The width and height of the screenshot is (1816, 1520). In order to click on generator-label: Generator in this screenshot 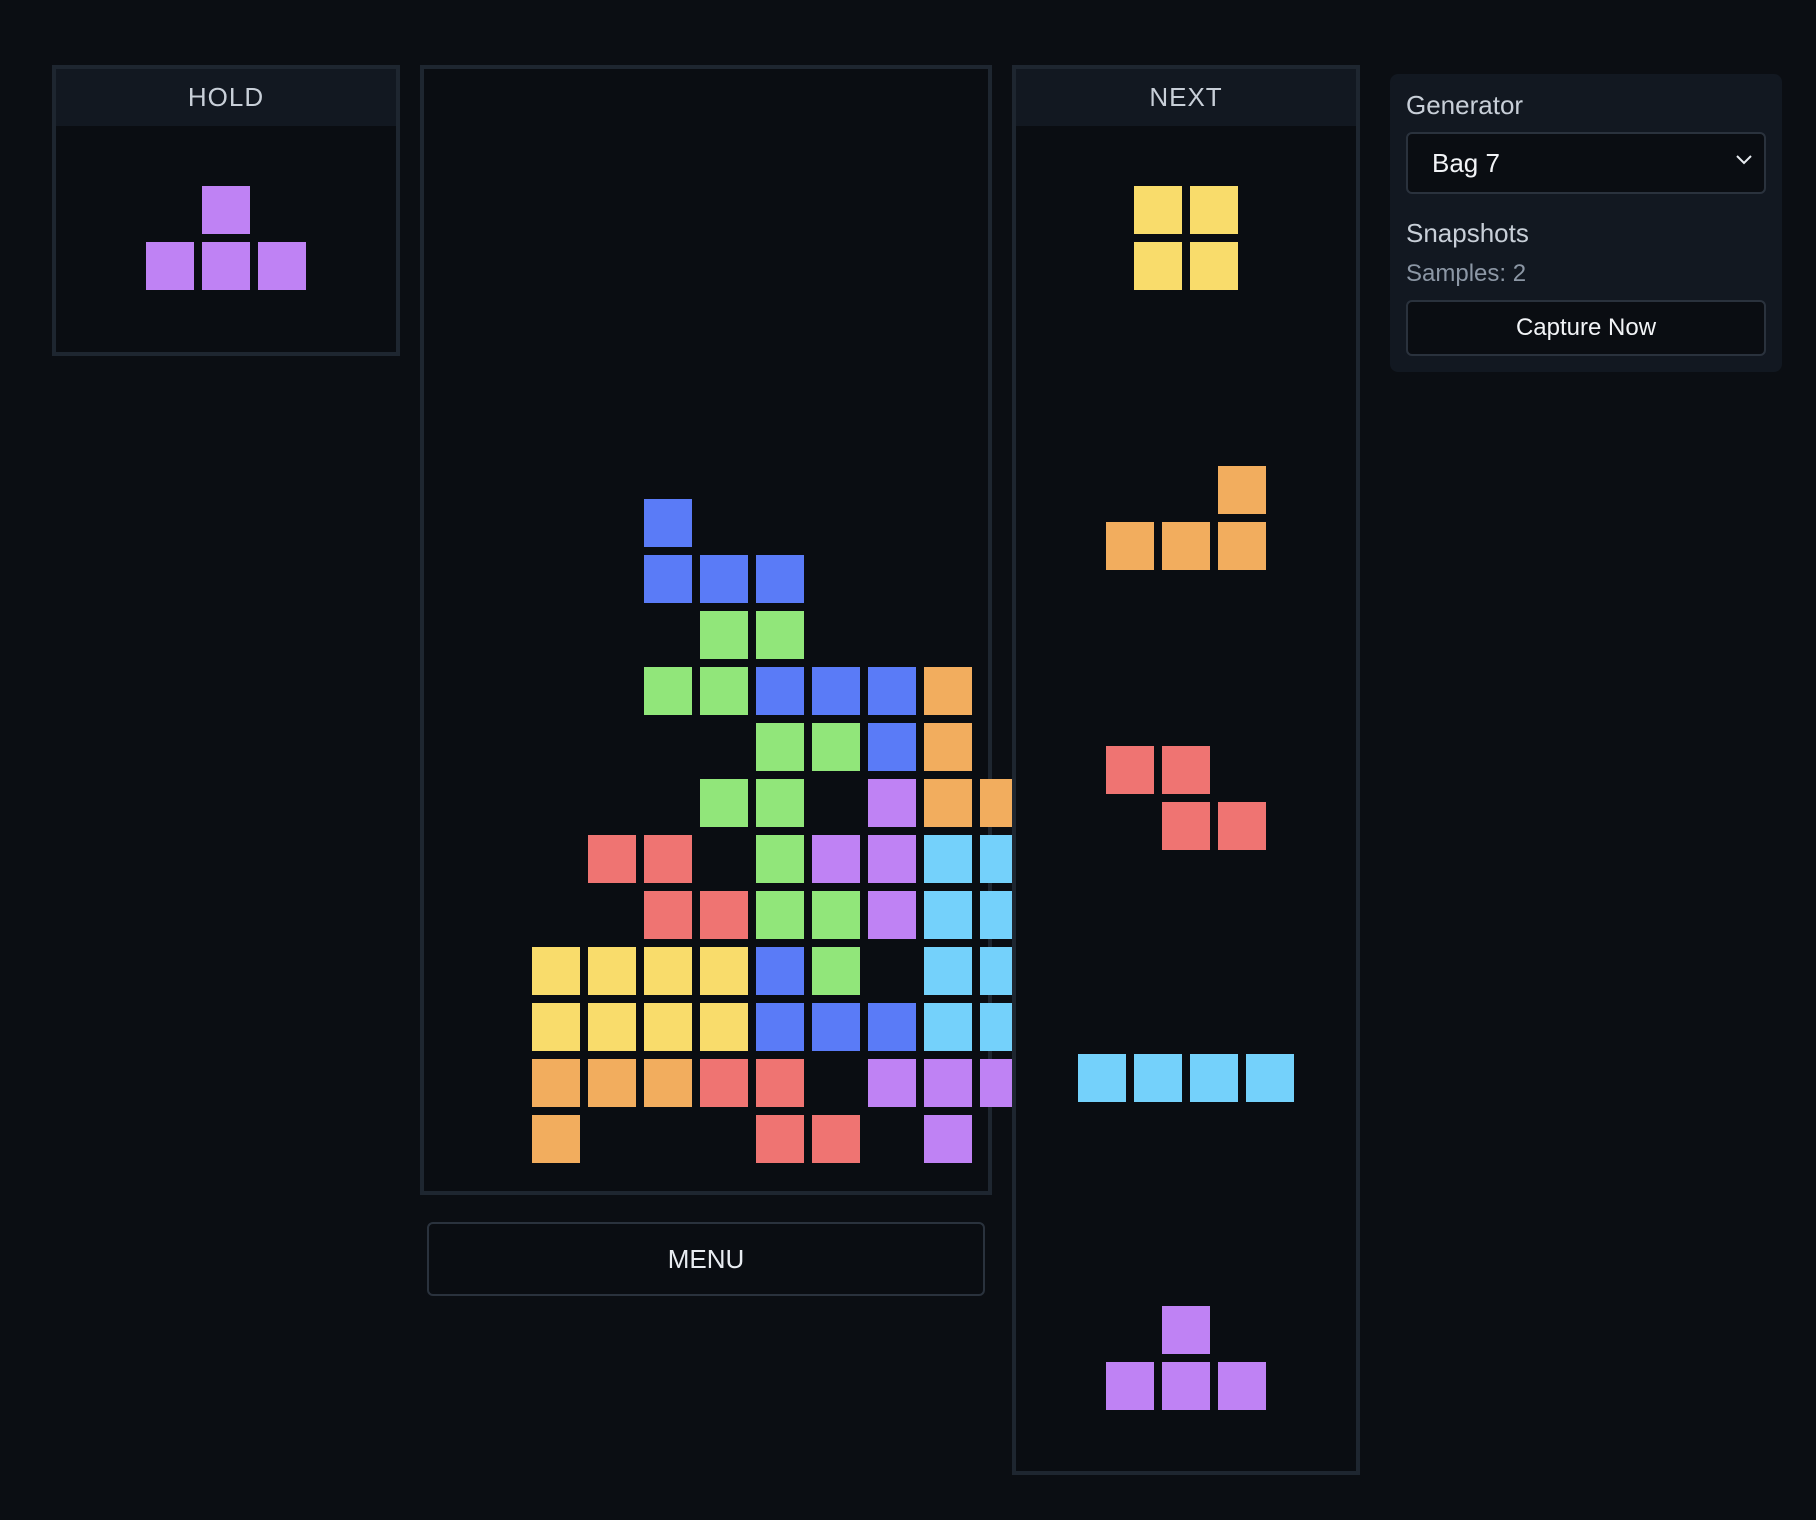, I will do `click(1465, 105)`.